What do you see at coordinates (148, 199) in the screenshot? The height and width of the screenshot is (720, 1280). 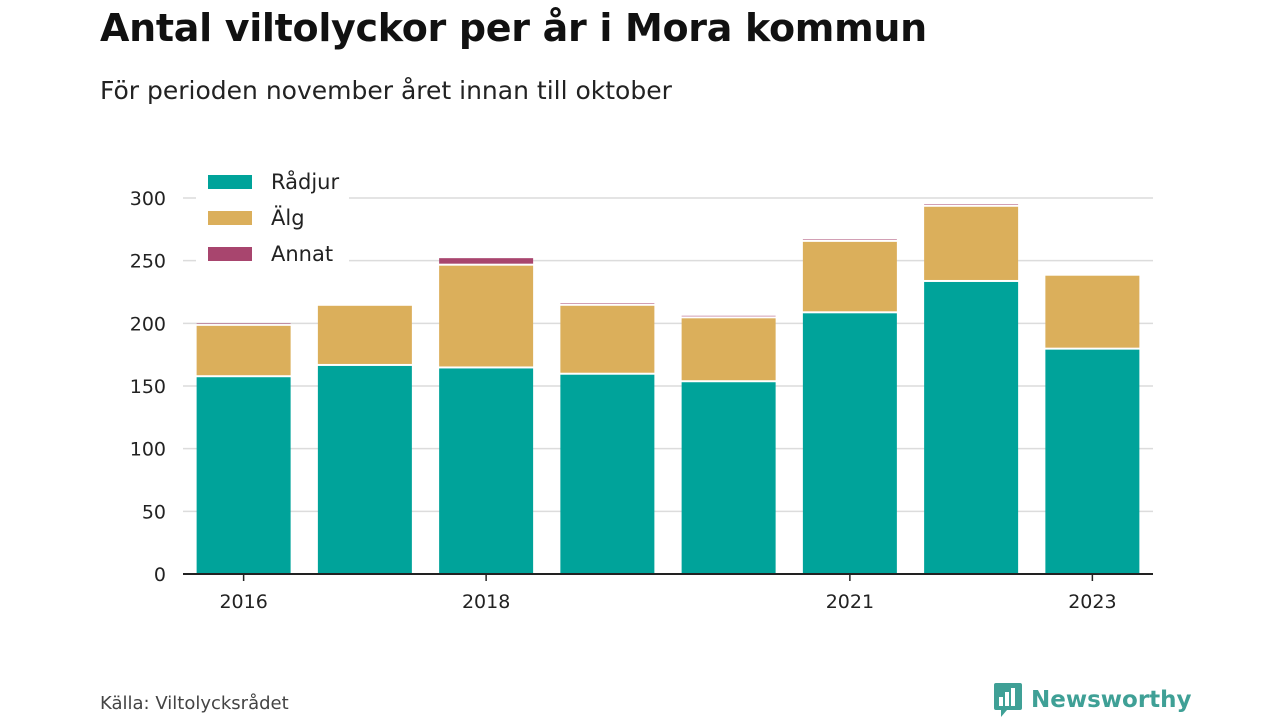 I see `y-tick-label: 300` at bounding box center [148, 199].